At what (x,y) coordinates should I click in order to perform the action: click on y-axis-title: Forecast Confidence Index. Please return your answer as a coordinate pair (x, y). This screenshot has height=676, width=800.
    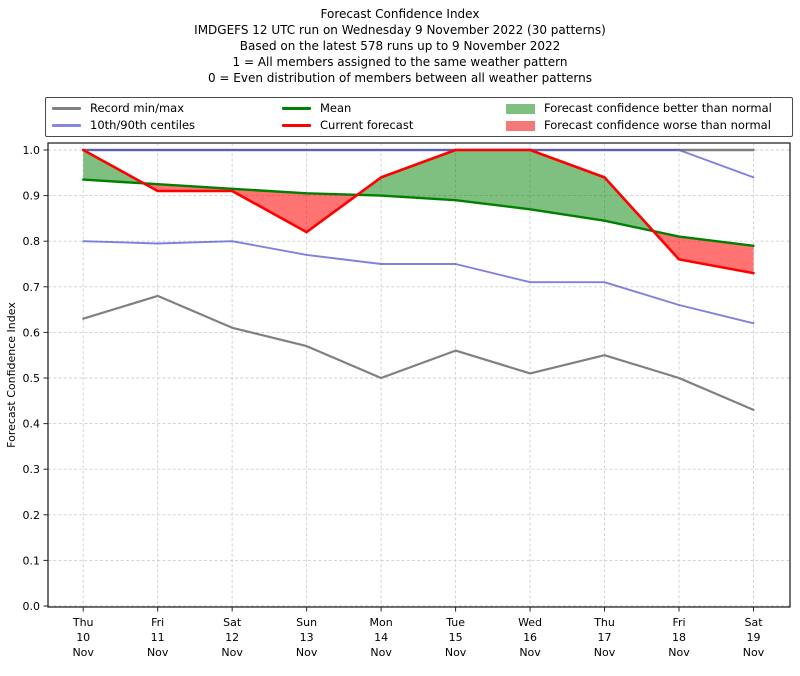
    Looking at the image, I should click on (11, 375).